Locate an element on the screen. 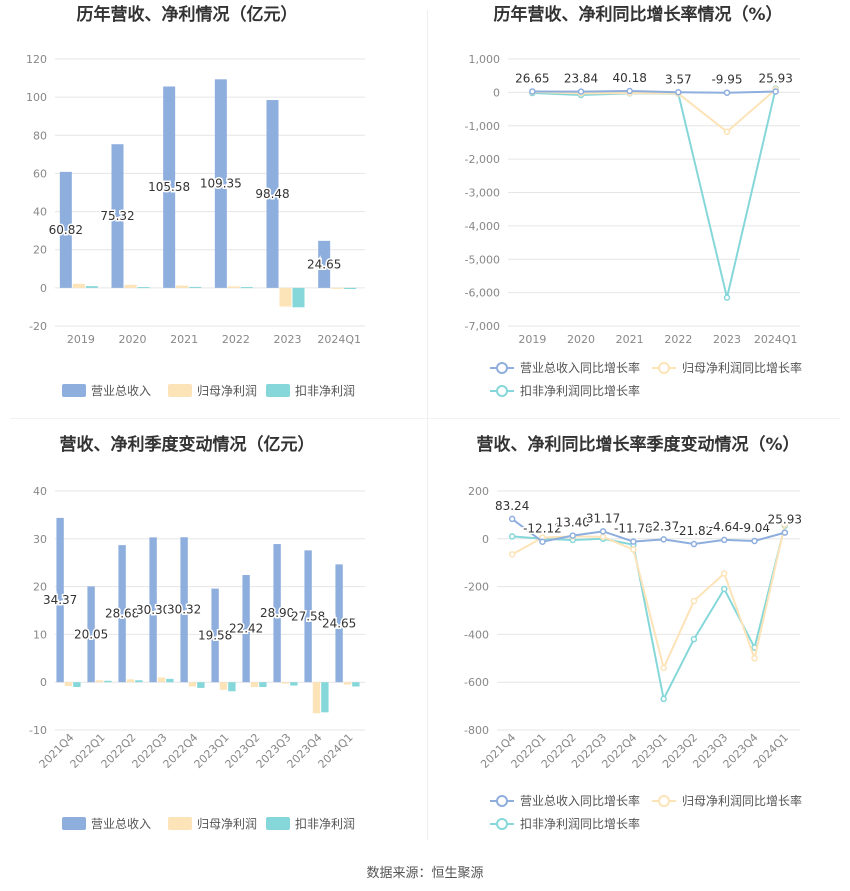 Image resolution: width=850 pixels, height=891 pixels. data-label: 3.57 is located at coordinates (678, 79).